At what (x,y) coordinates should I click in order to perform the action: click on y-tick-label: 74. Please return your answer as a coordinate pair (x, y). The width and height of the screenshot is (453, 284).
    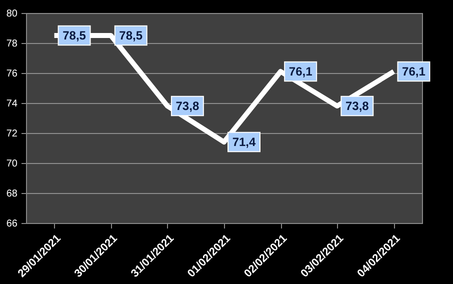
    Looking at the image, I should click on (12, 104).